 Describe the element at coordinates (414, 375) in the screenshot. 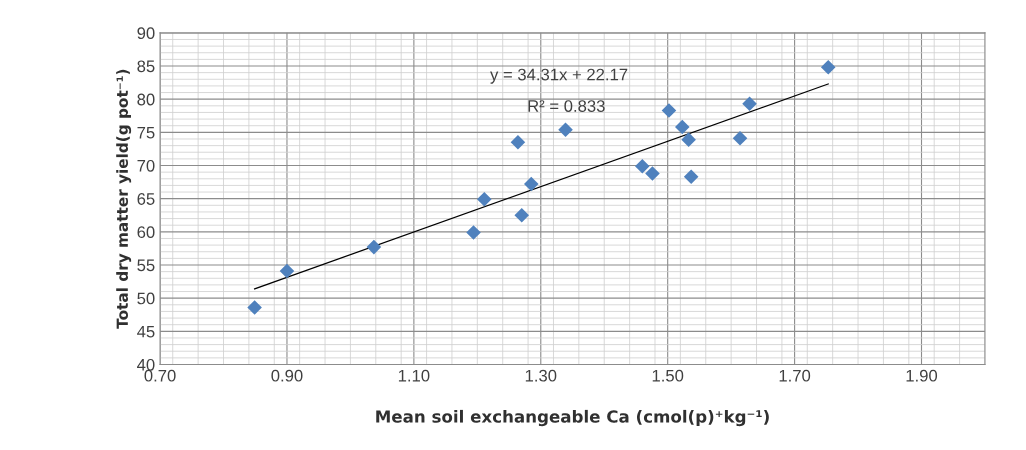

I see `x-tick-label: 1.10` at that location.